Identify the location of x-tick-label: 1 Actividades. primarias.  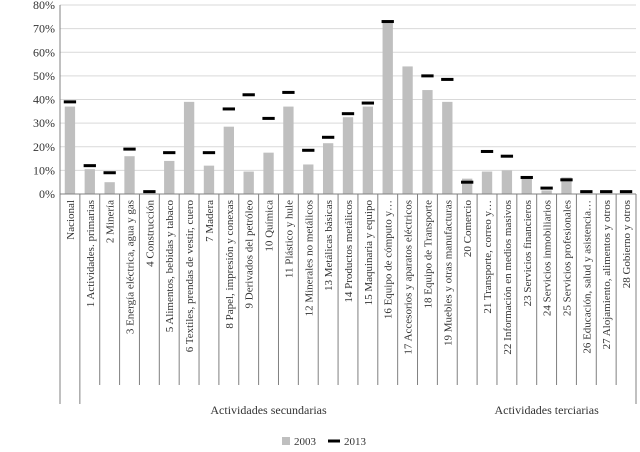
(91, 253).